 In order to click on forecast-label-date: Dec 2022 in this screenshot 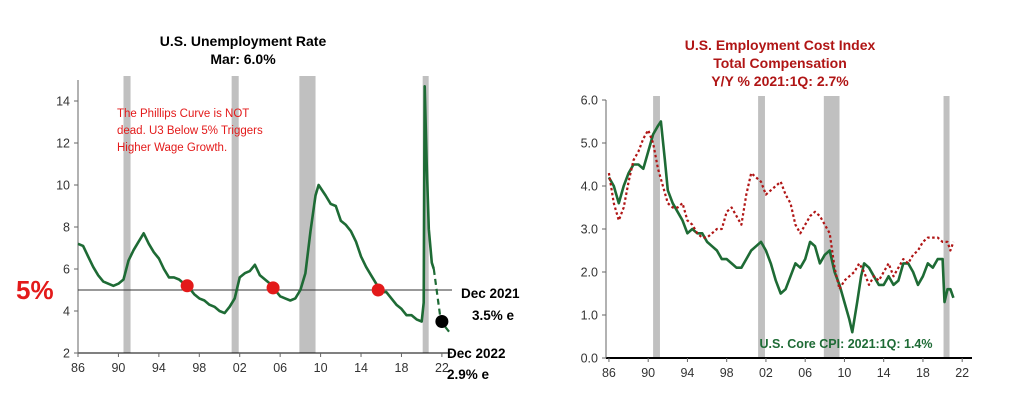, I will do `click(476, 353)`.